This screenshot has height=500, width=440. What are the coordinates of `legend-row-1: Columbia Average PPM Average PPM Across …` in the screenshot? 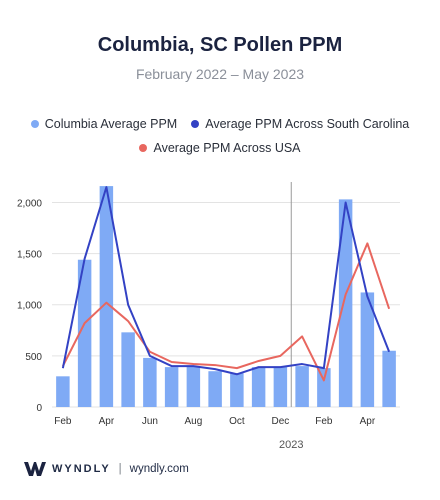 It's located at (220, 124).